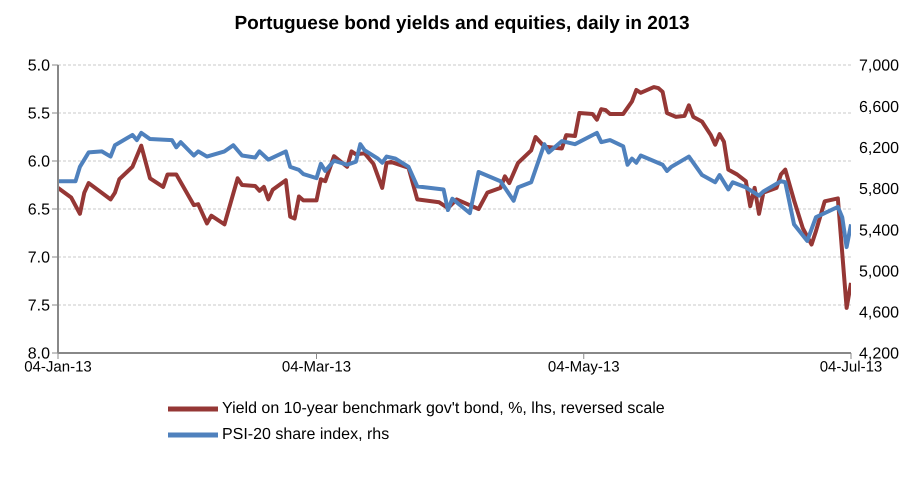 The image size is (924, 485). What do you see at coordinates (443, 409) in the screenshot?
I see `legend-label: Yield on 10-year benchmark gov't bond, %, lhs, reversed scale` at bounding box center [443, 409].